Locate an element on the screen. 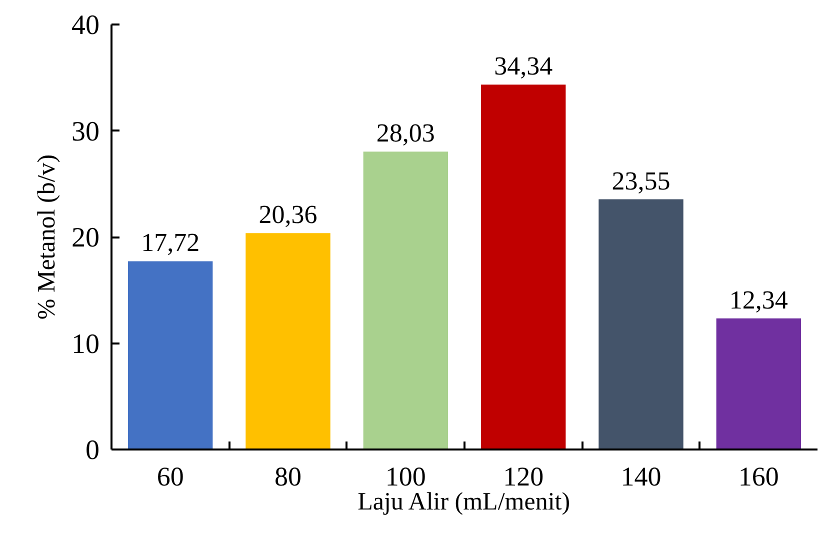 Image resolution: width=823 pixels, height=533 pixels. x-tick-label: 80 is located at coordinates (288, 477).